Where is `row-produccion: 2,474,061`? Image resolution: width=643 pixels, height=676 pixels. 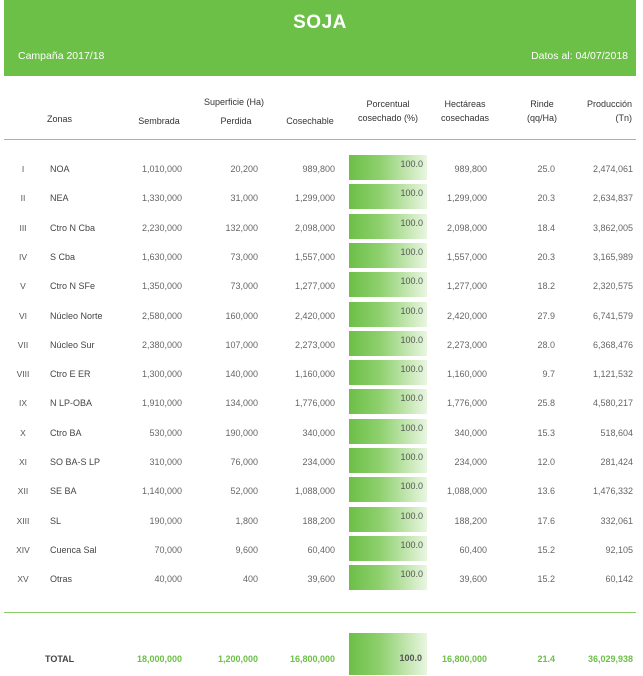
row-produccion: 2,474,061 is located at coordinates (612, 169).